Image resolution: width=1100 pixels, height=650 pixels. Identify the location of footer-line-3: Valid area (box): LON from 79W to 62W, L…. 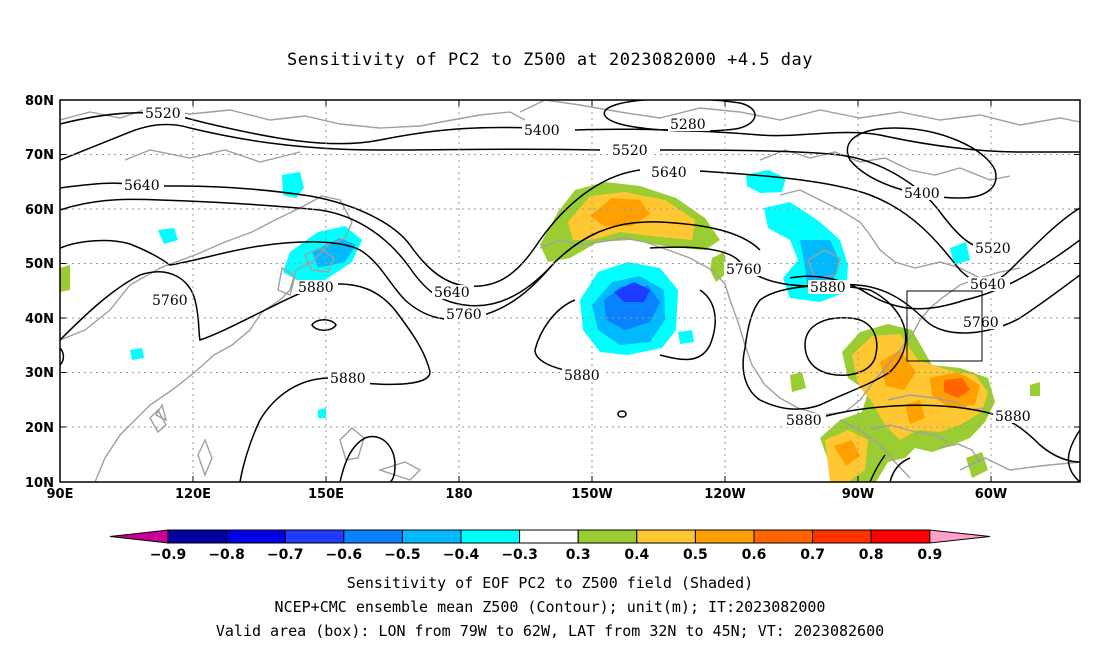
(550, 631).